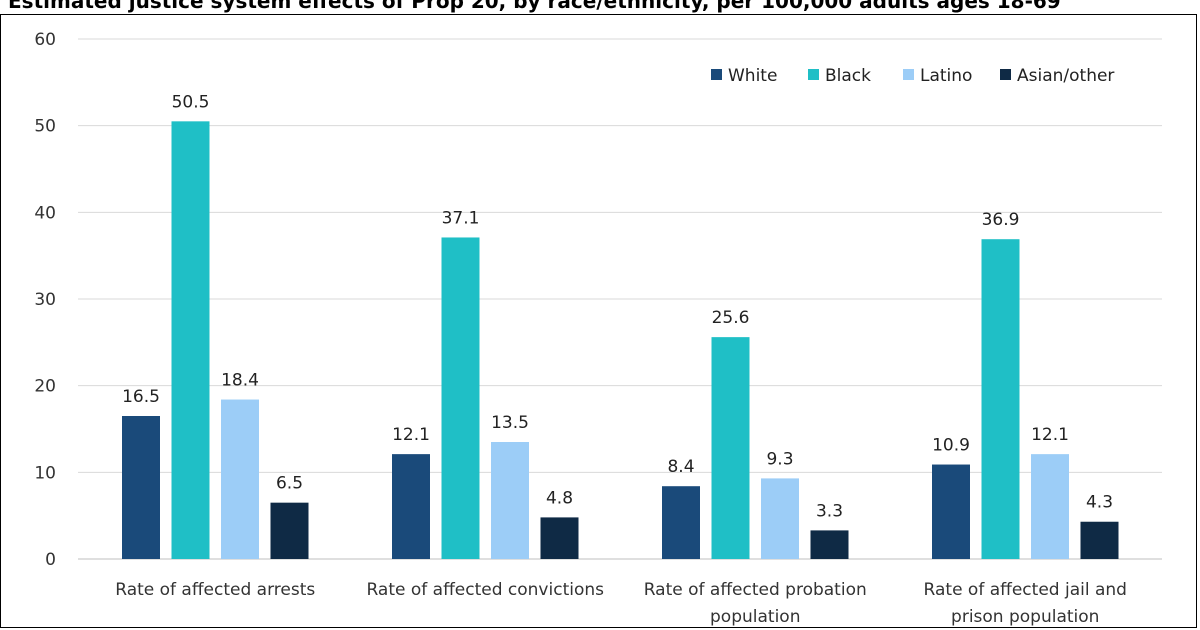 The height and width of the screenshot is (630, 1200). Describe the element at coordinates (1025, 617) in the screenshot. I see `x-tick-label: prison population` at that location.